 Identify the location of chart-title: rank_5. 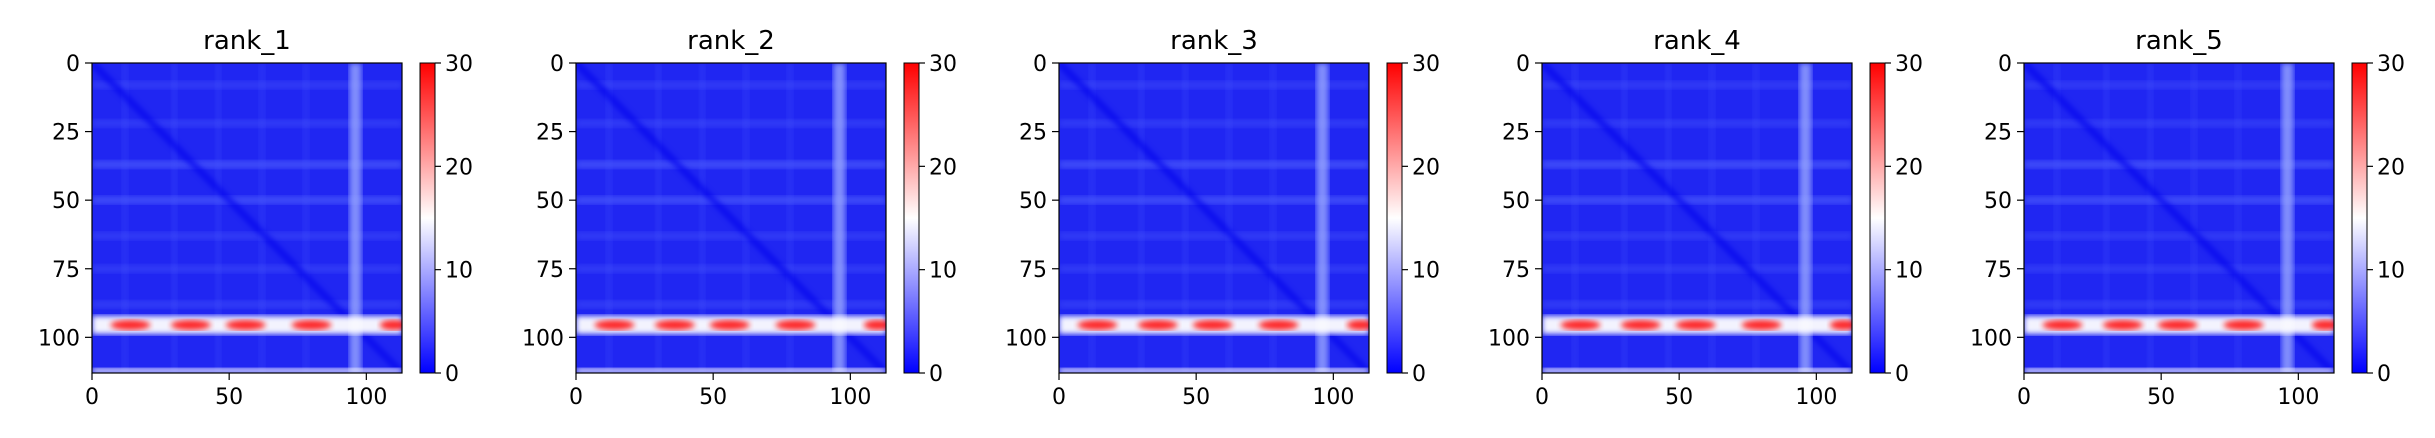
(2179, 41).